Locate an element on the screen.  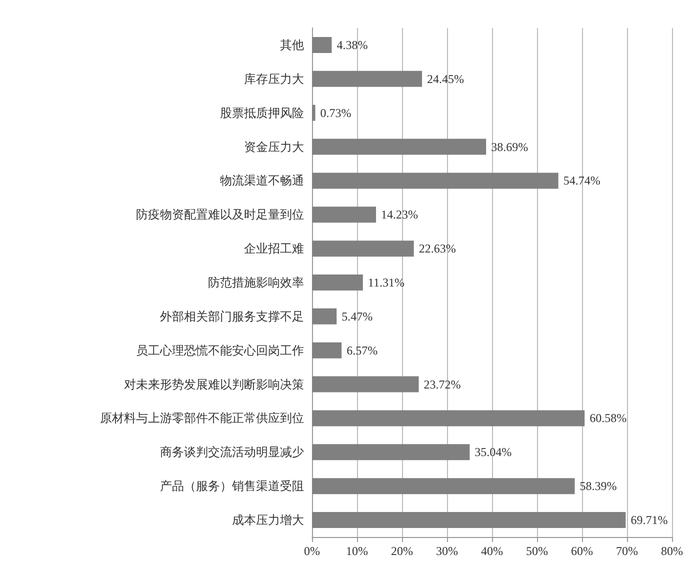
data-label: 24.45% is located at coordinates (445, 79).